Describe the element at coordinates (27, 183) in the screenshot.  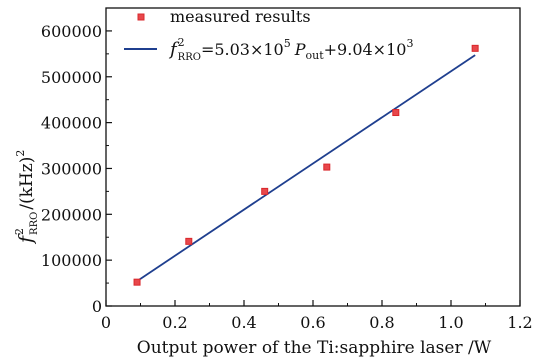
I see `y-title-rest: /(kHz)` at that location.